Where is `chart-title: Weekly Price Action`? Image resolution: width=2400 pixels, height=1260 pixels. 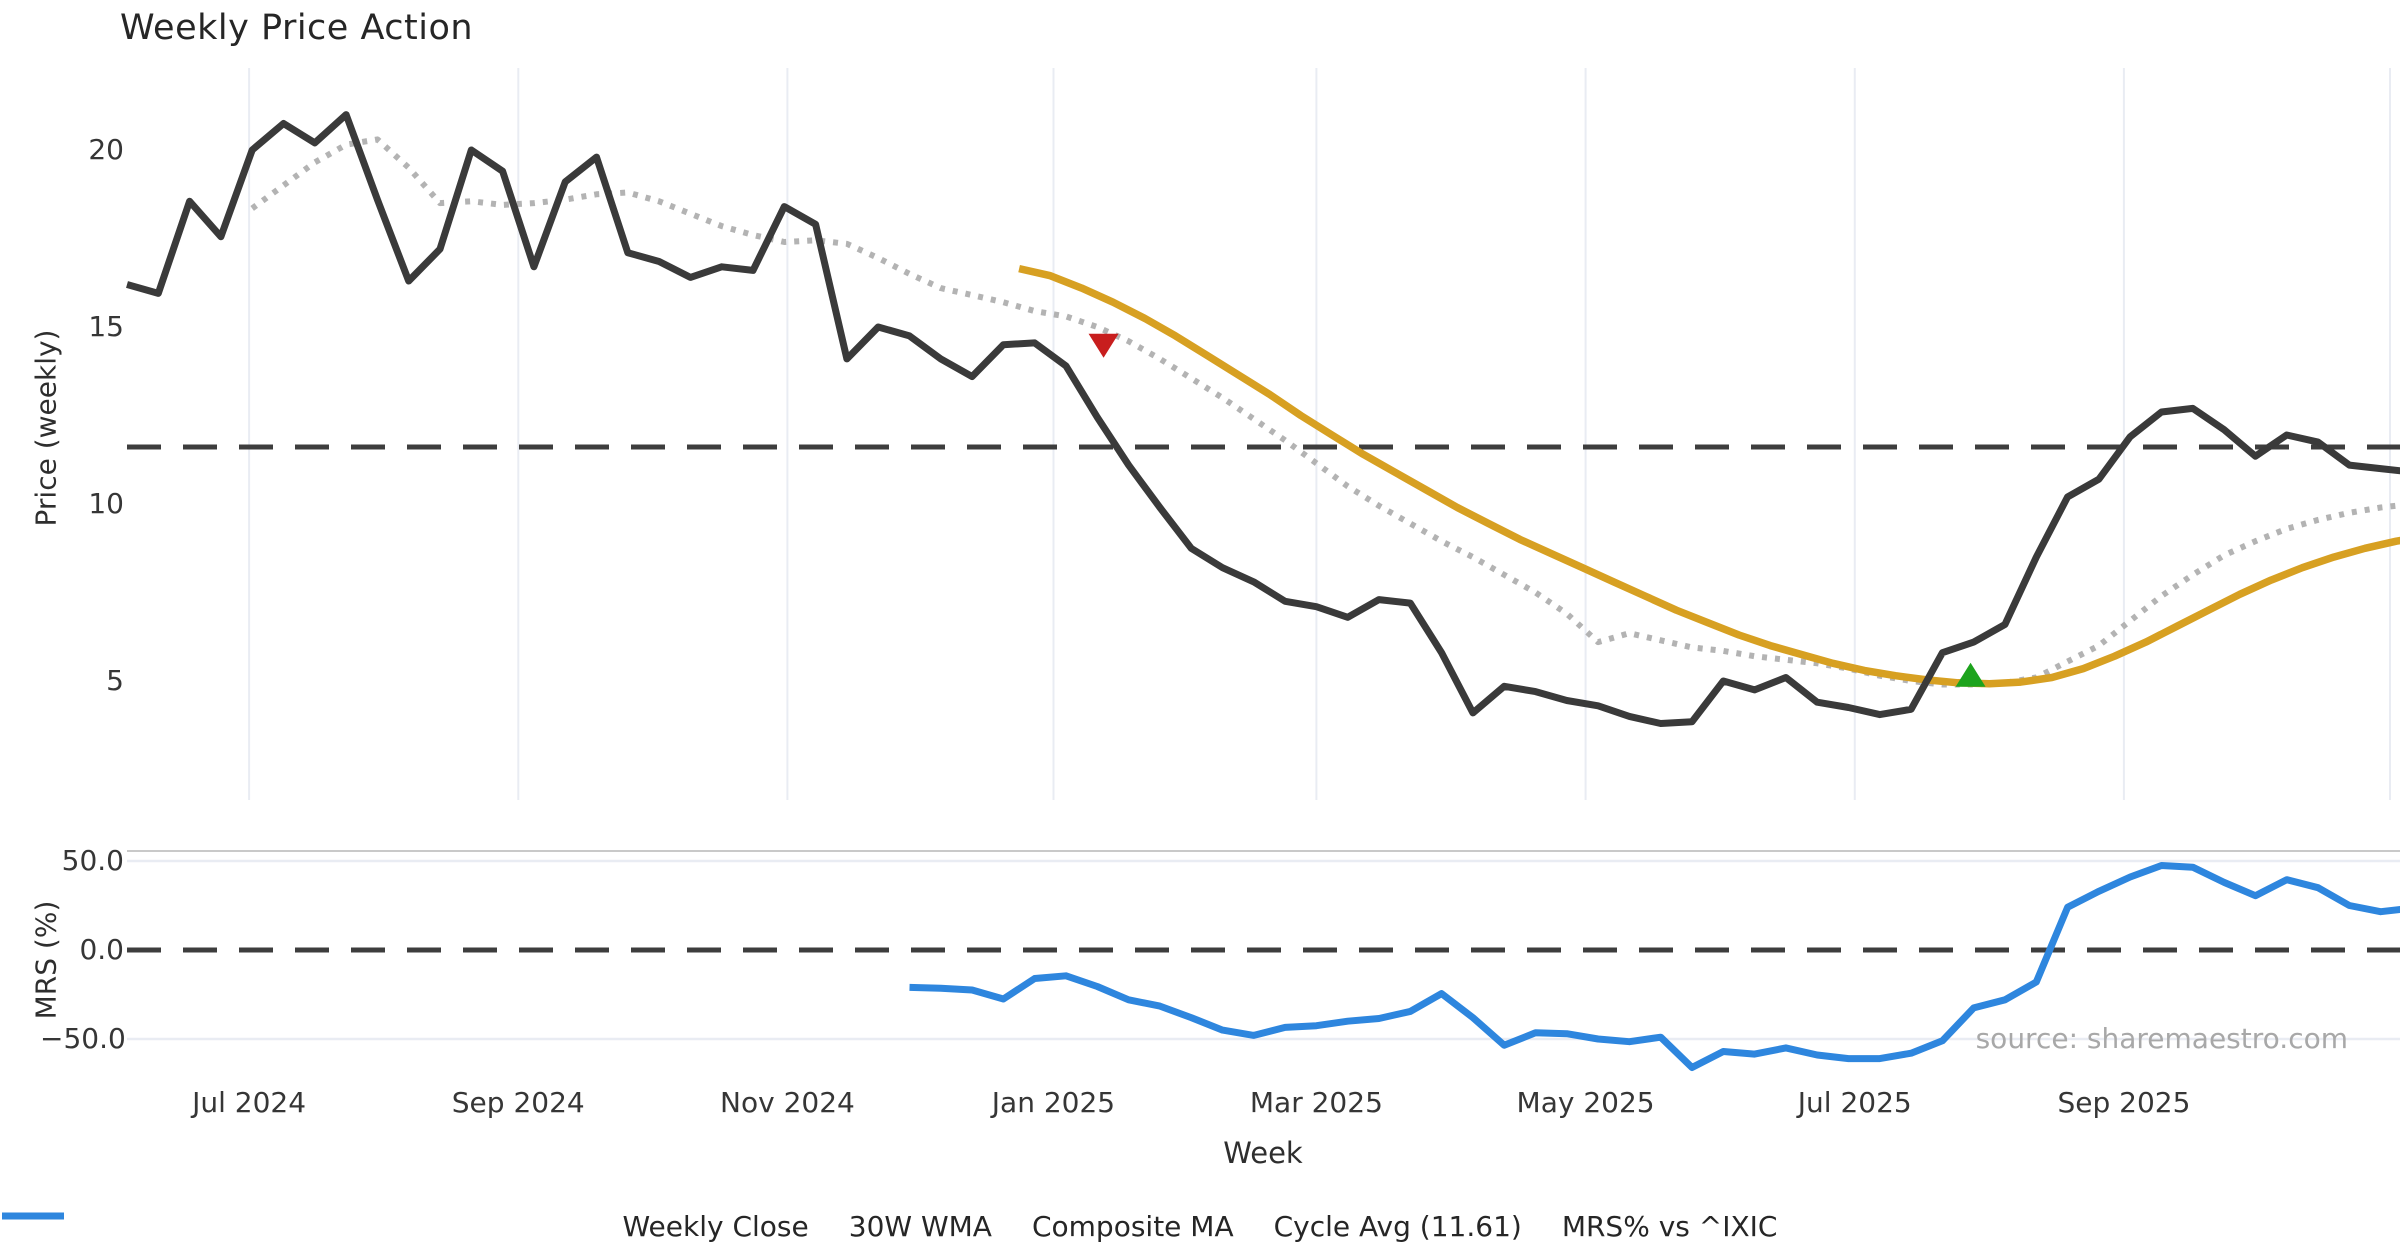 chart-title: Weekly Price Action is located at coordinates (297, 28).